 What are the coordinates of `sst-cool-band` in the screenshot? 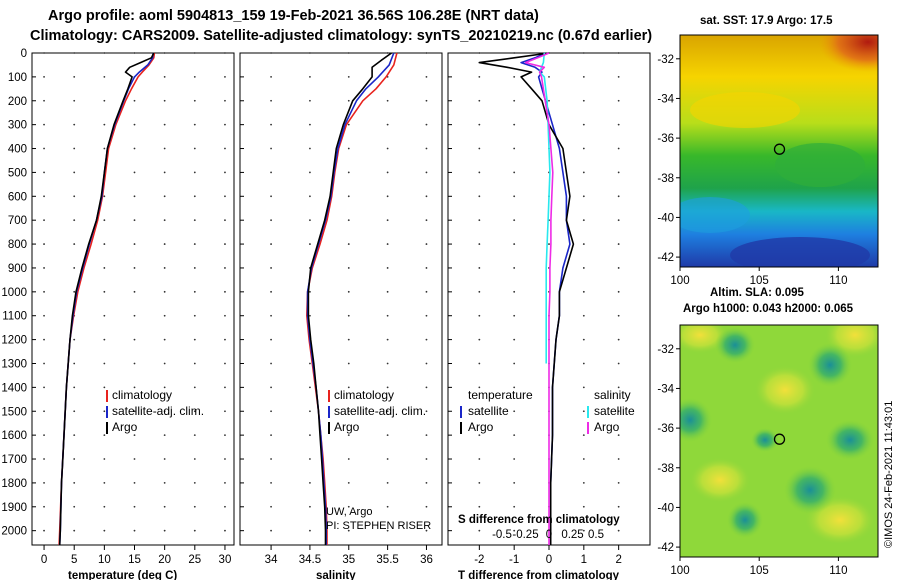 It's located at (715, 215).